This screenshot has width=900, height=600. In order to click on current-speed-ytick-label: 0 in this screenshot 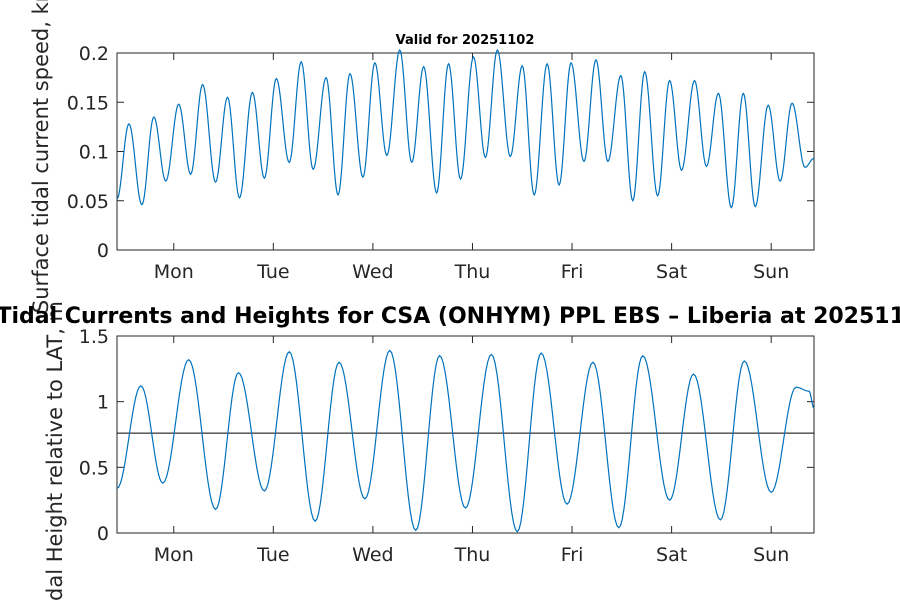, I will do `click(103, 251)`.